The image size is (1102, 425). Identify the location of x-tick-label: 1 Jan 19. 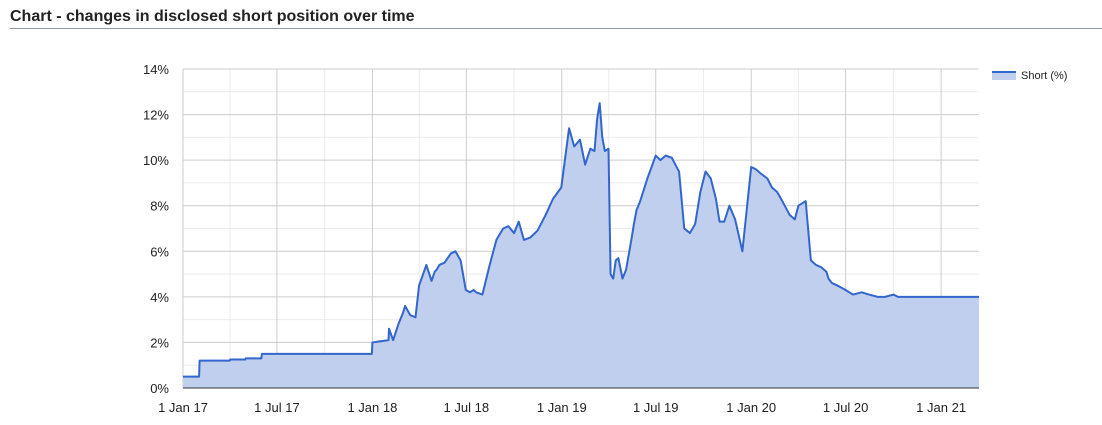
(562, 407).